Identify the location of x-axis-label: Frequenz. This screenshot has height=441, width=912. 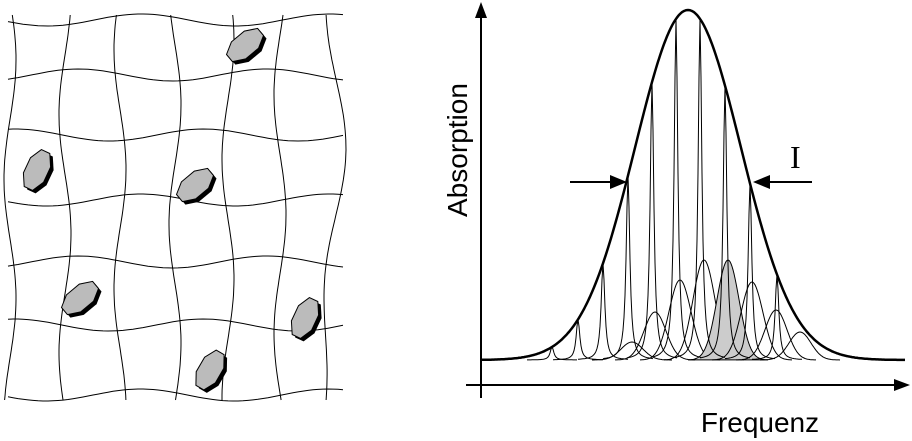
(760, 422).